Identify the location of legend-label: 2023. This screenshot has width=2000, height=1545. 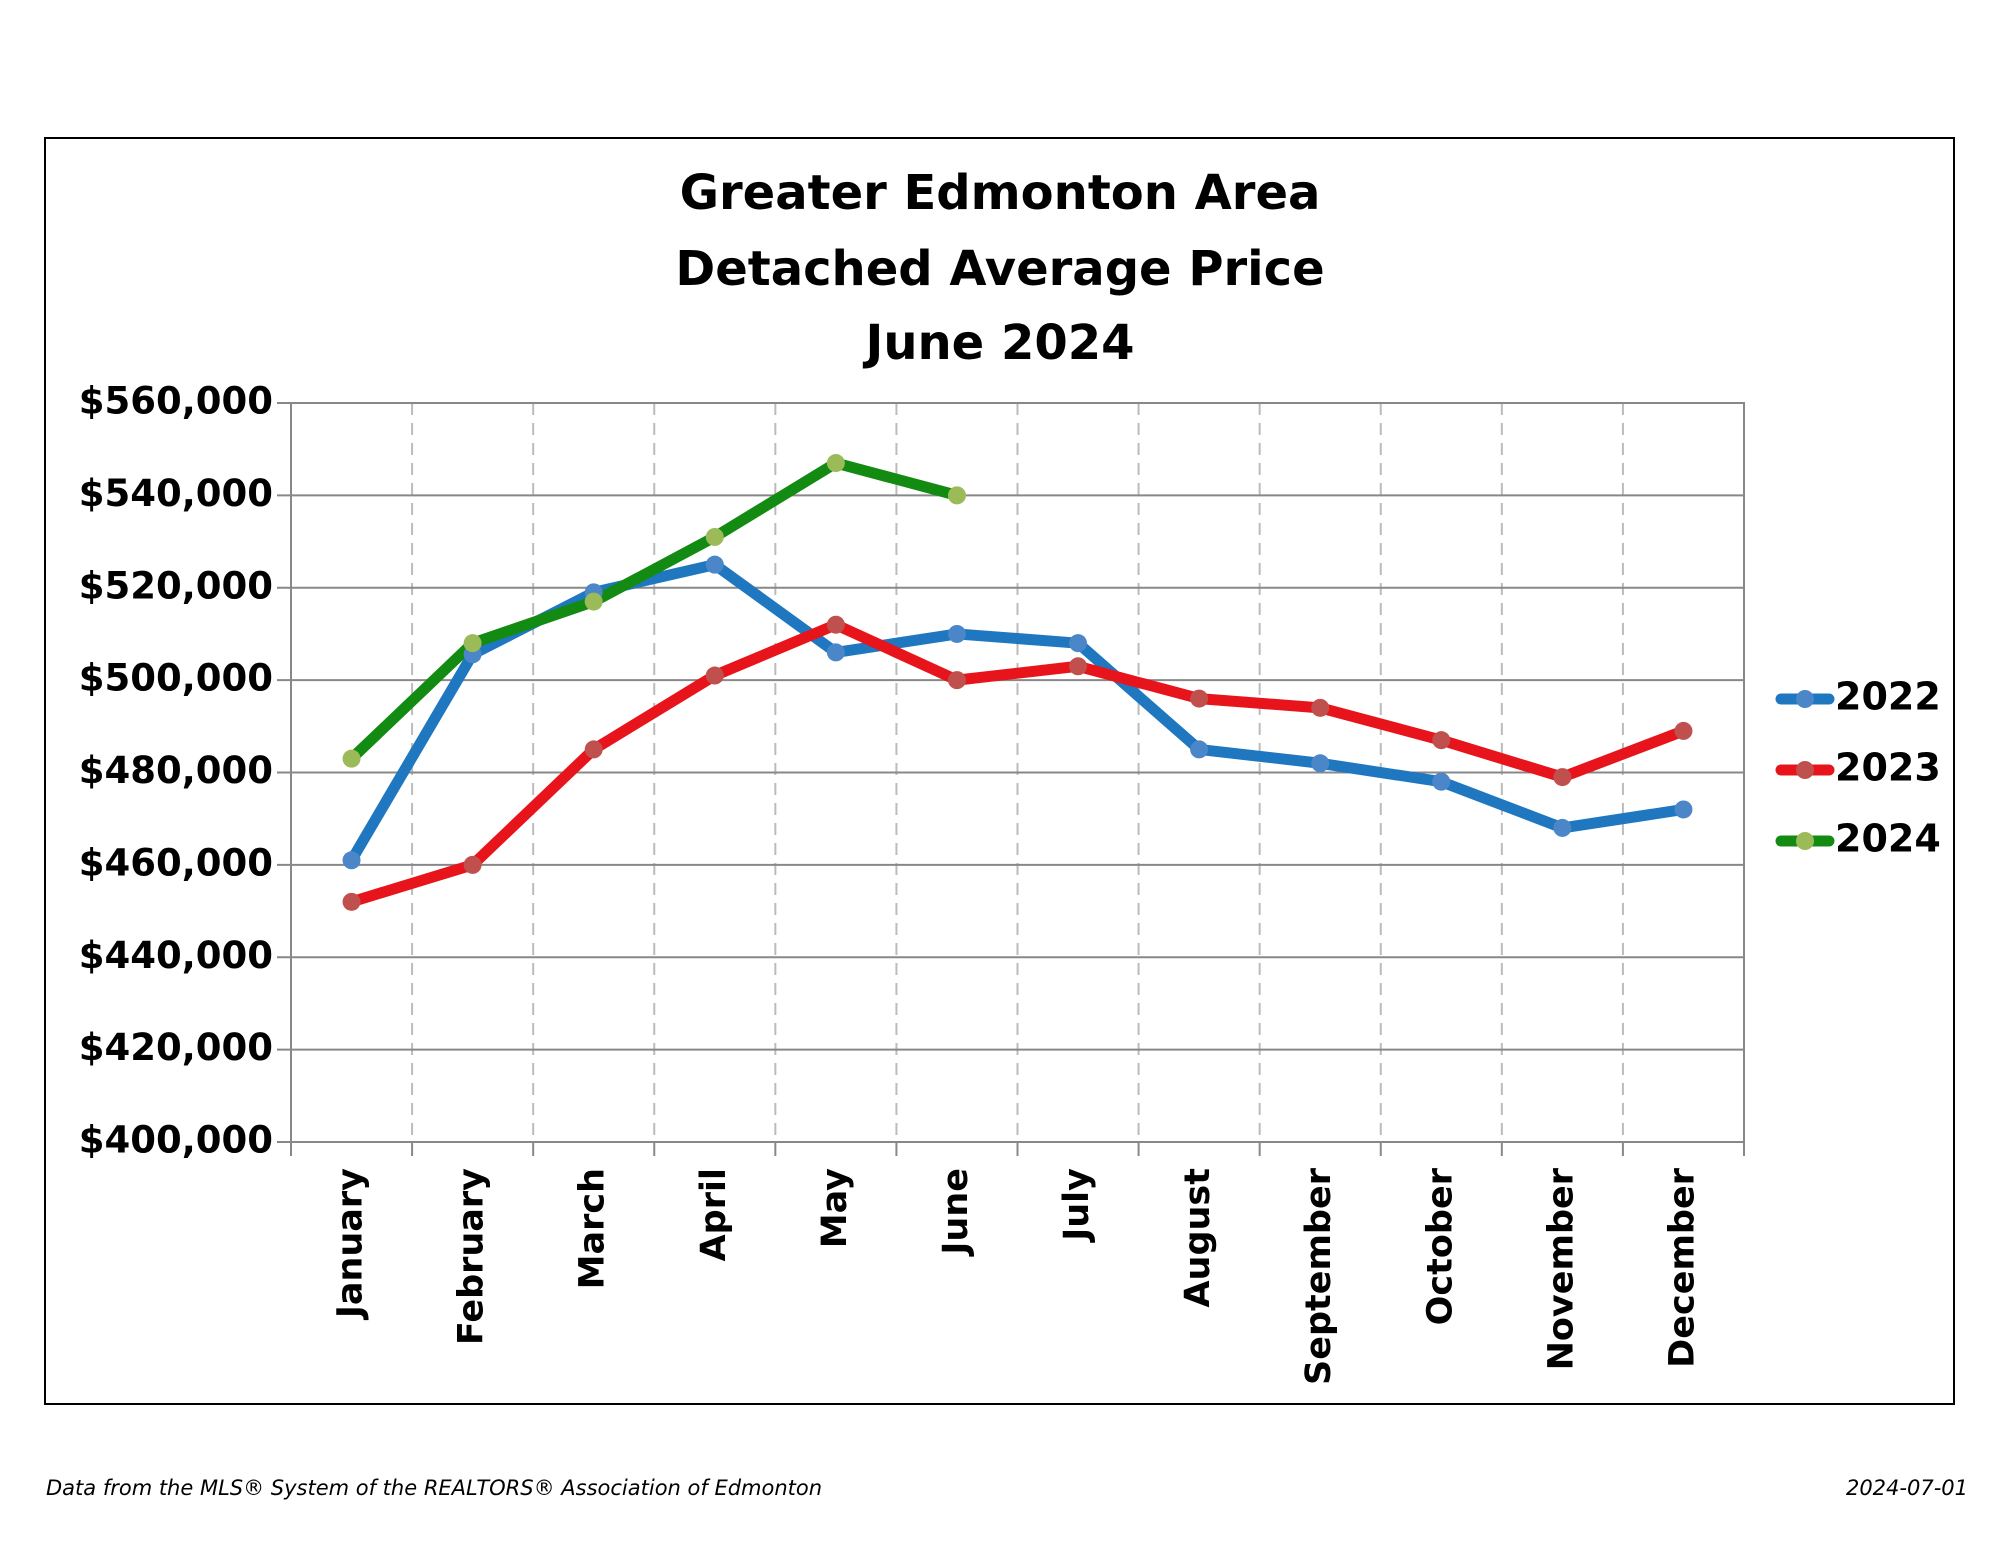
(1888, 768).